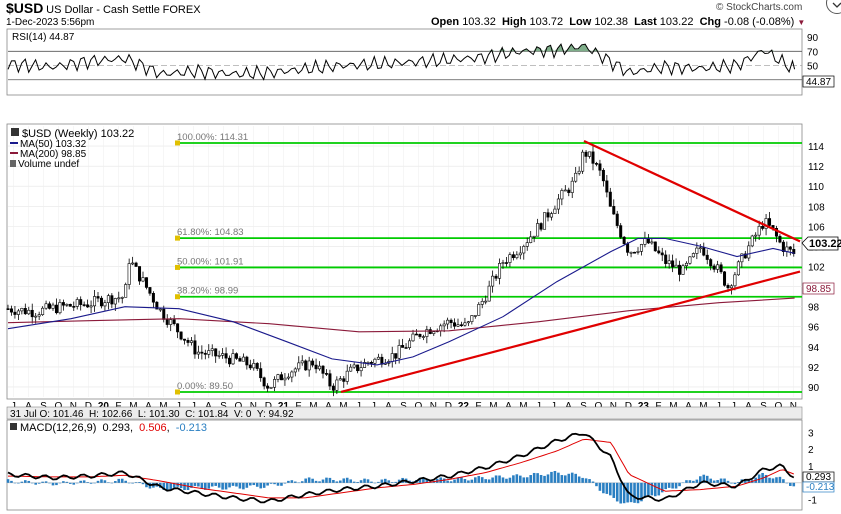 This screenshot has height=514, width=841. Describe the element at coordinates (401, 468) in the screenshot. I see `macd-line` at that location.